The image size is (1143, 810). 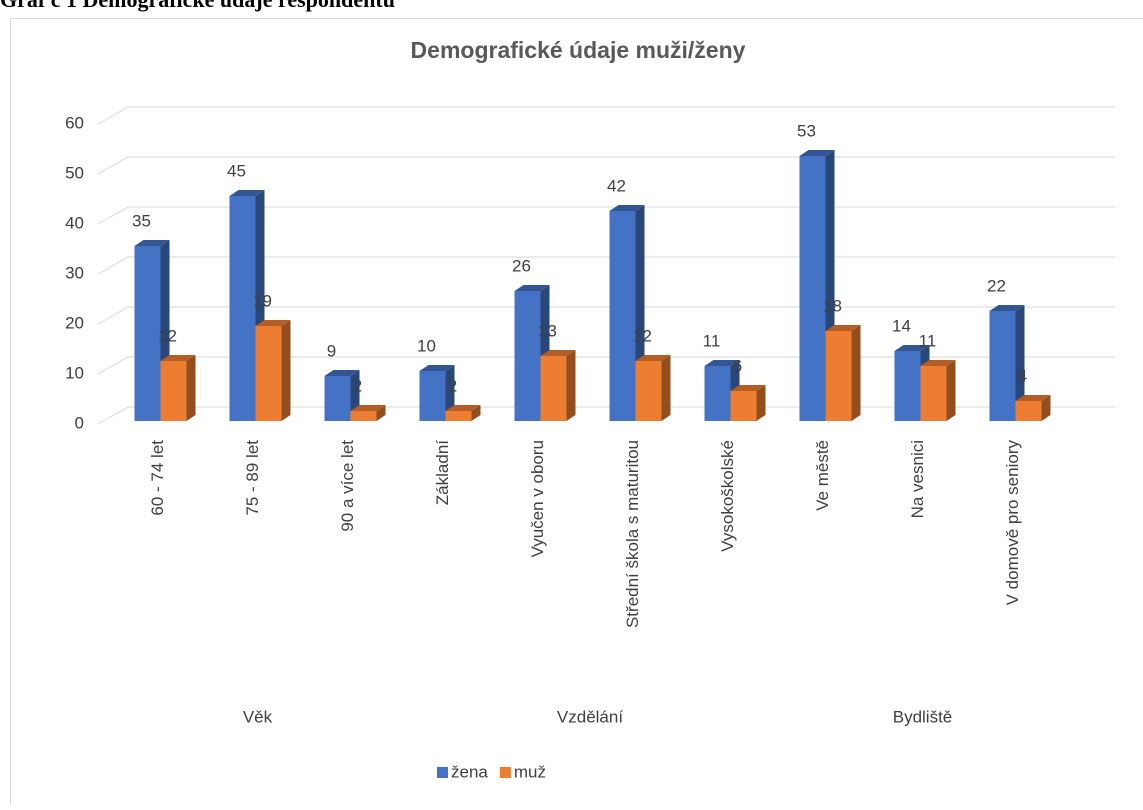 What do you see at coordinates (197, 6) in the screenshot?
I see `heading: Graf č 1 Demografické údaje respondentů` at bounding box center [197, 6].